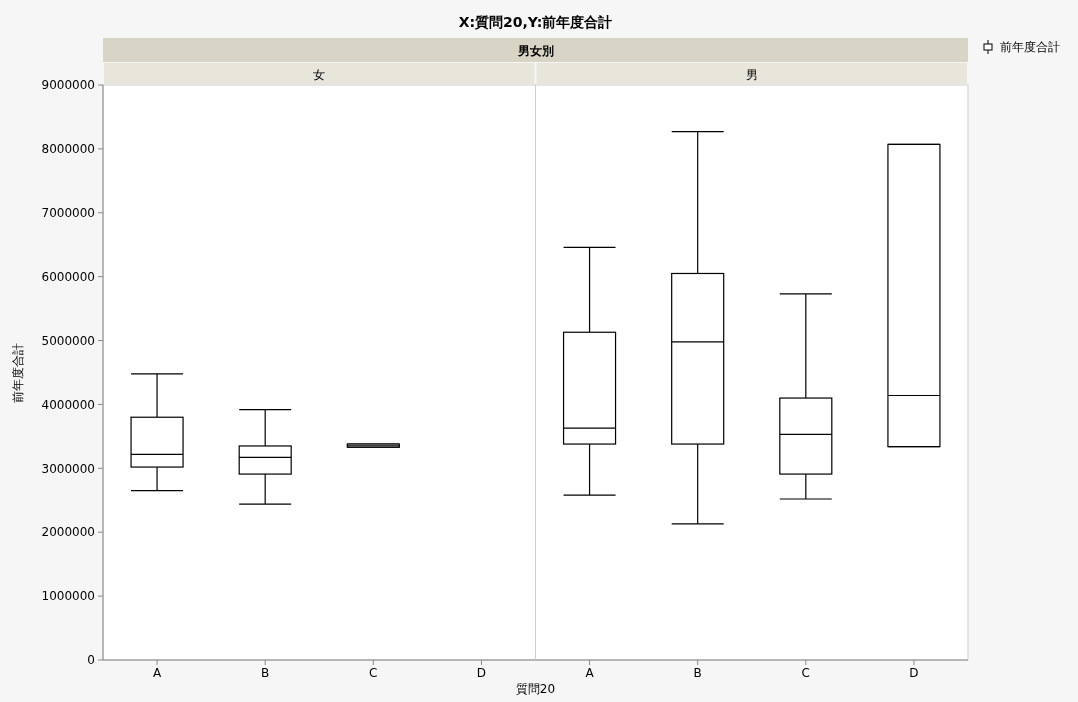  Describe the element at coordinates (18, 372) in the screenshot. I see `y-axis-title: 前年度合計` at that location.